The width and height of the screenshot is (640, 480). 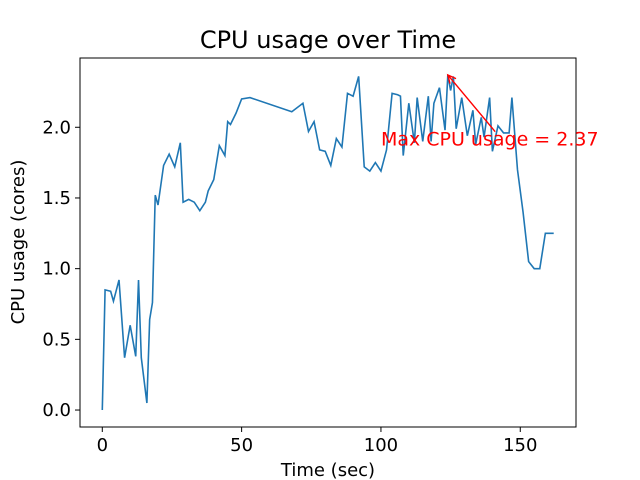 I want to click on y-tick-label: 2.0, so click(x=56, y=127).